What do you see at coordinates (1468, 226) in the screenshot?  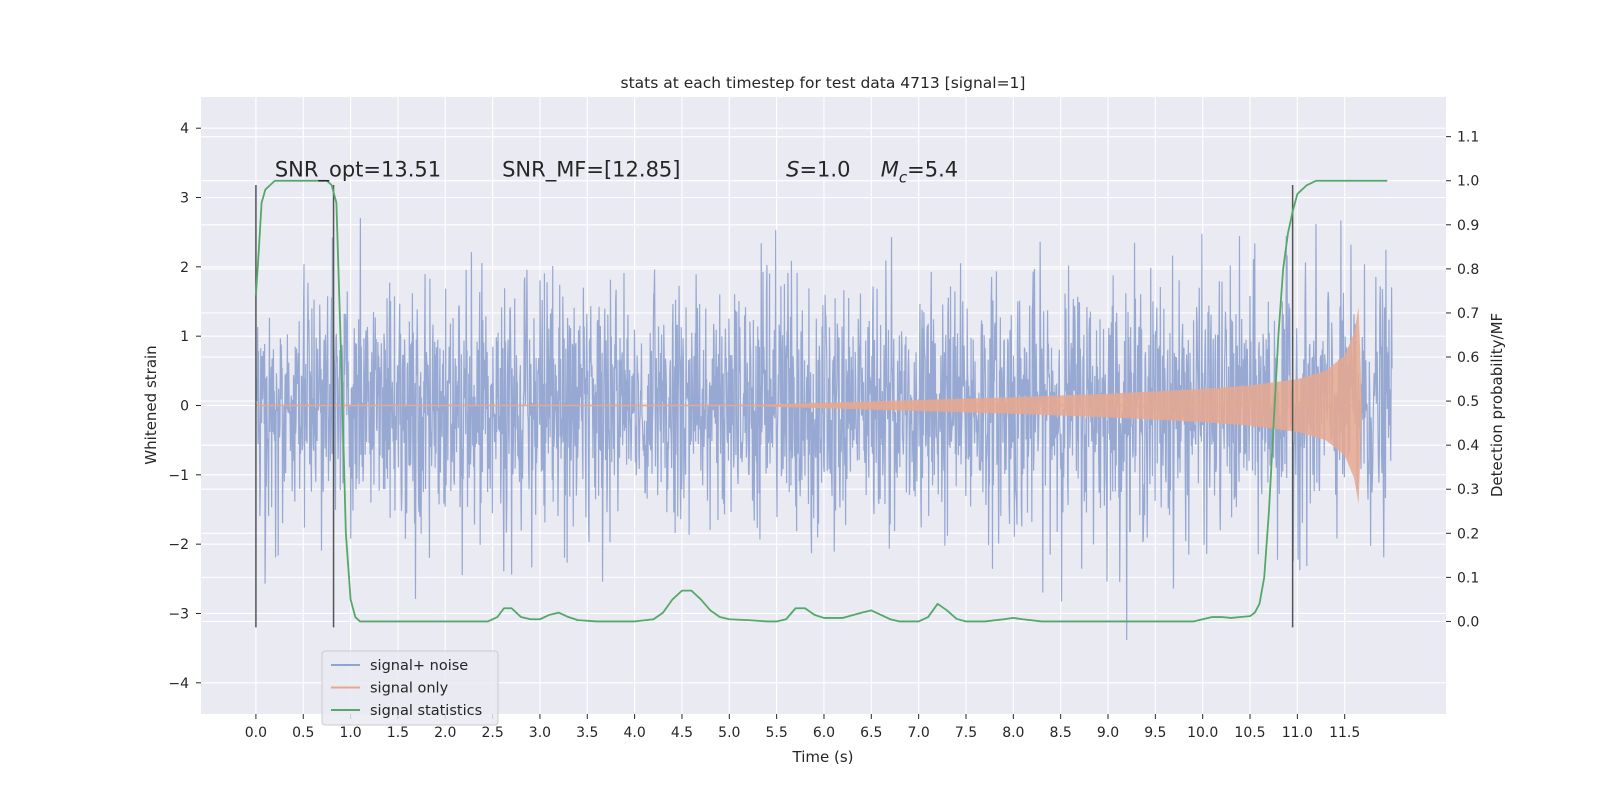 I see `y-right-tick-label: 0.9` at bounding box center [1468, 226].